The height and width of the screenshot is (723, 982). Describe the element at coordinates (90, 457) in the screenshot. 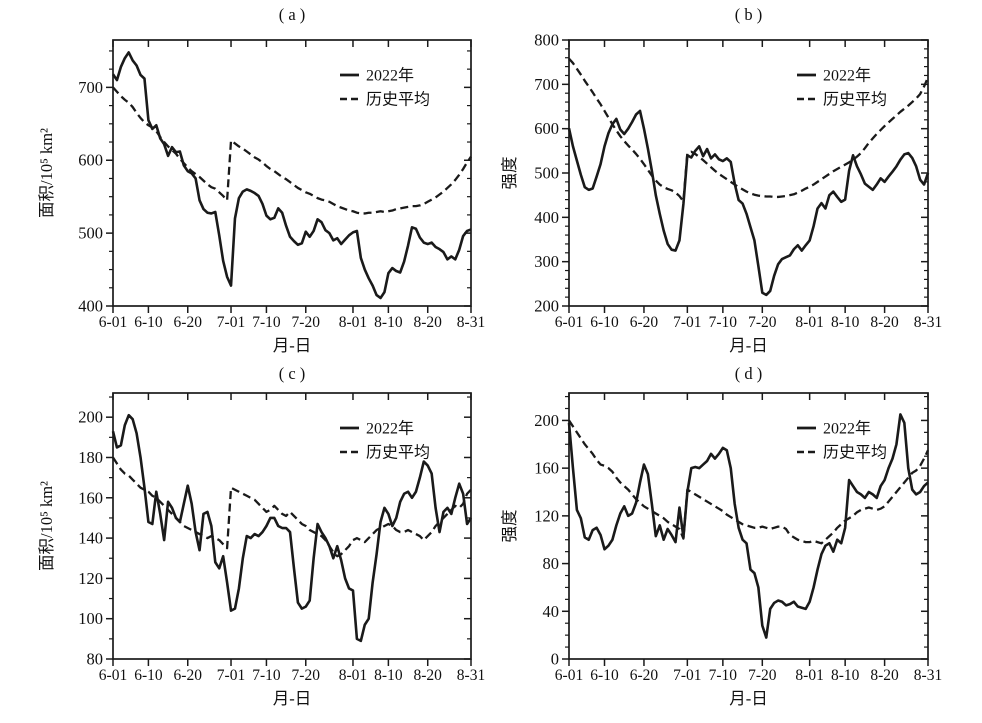

I see `y-tick-label: 180` at that location.